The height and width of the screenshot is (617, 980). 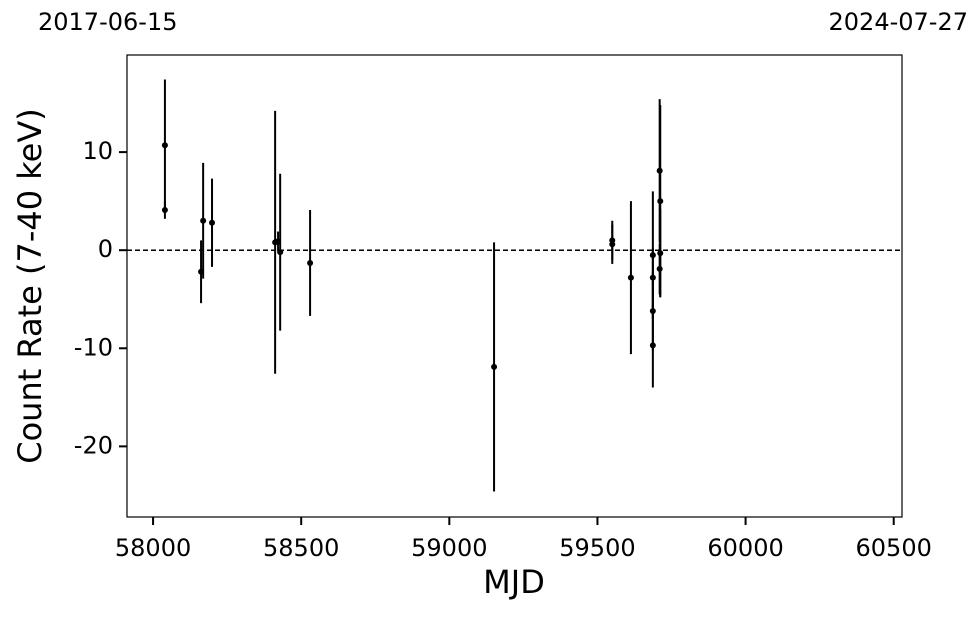 What do you see at coordinates (30, 285) in the screenshot?
I see `y-axis-label: Count Rate (7-40 keV)` at bounding box center [30, 285].